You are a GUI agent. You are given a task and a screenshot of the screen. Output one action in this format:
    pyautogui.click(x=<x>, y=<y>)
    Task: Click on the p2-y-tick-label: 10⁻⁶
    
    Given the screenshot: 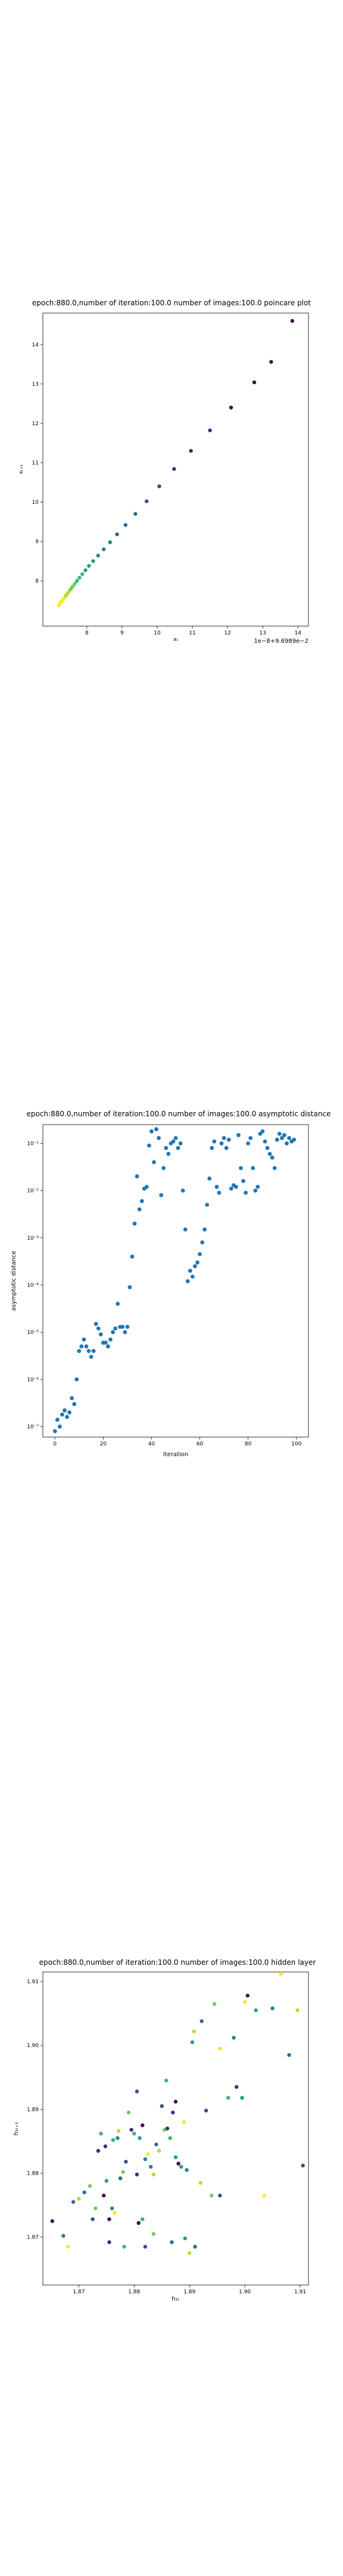 What is the action you would take?
    pyautogui.click(x=33, y=1380)
    